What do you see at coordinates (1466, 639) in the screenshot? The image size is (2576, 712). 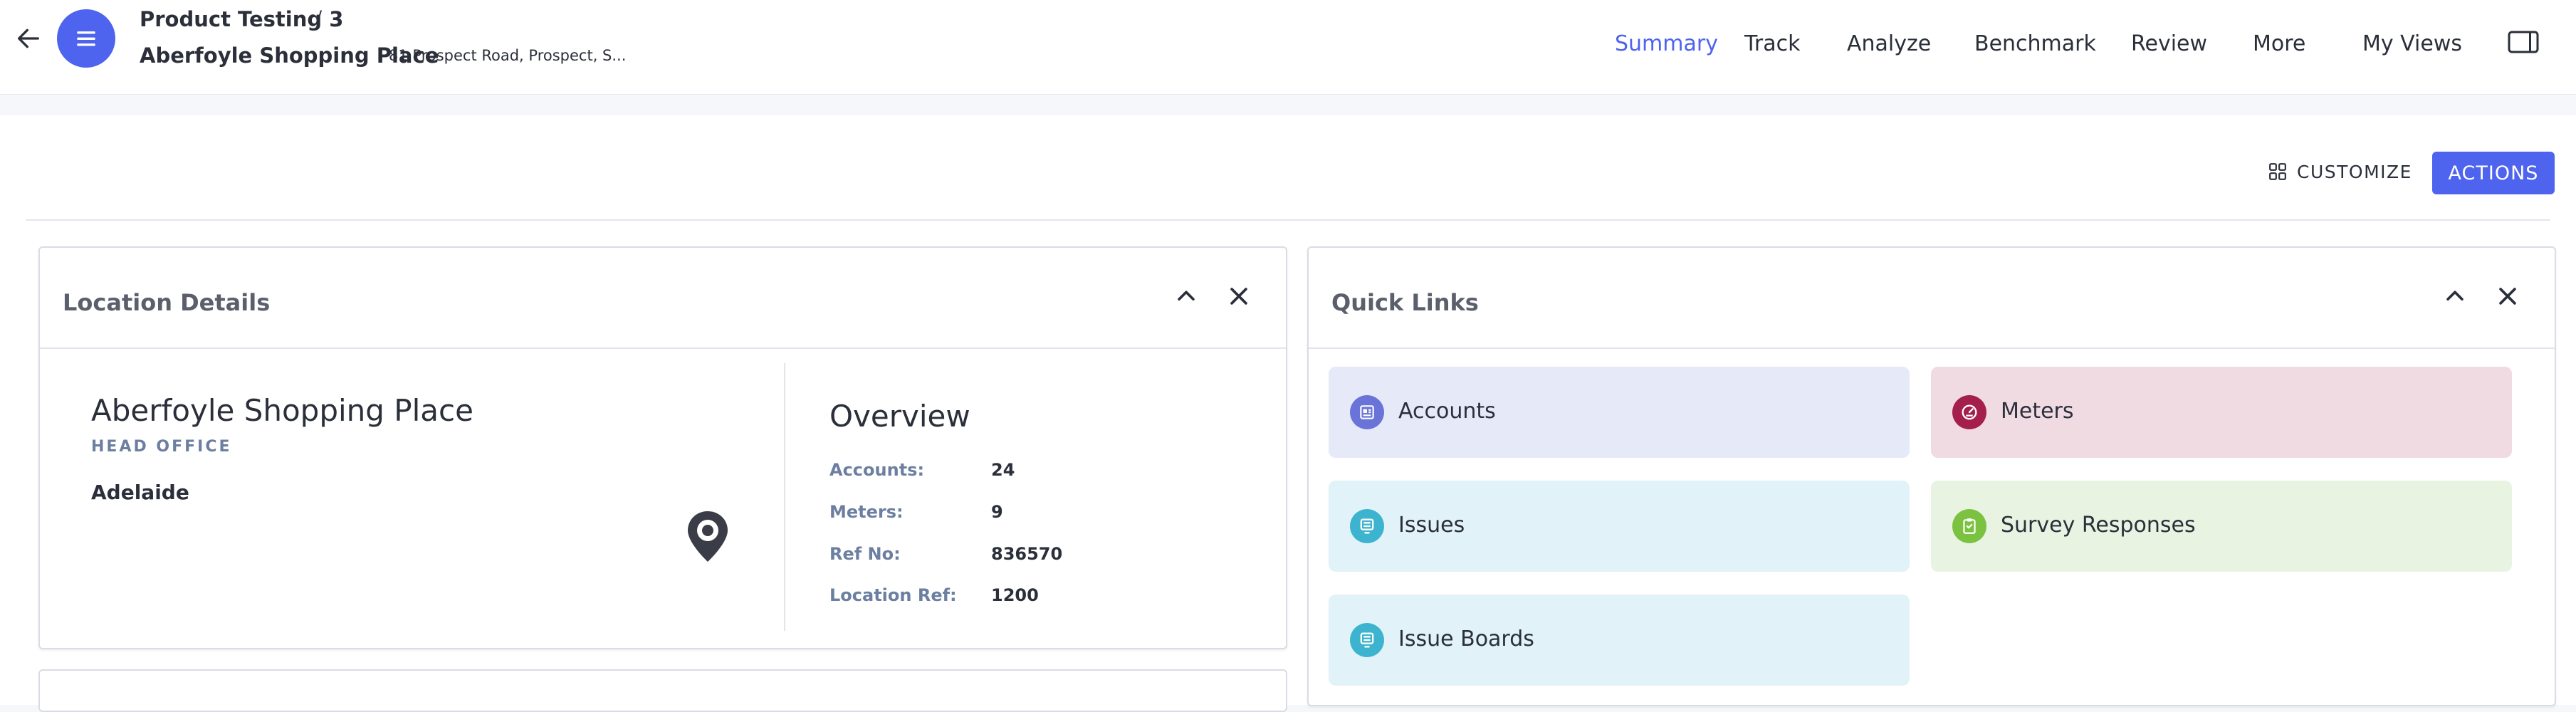 I see `quick-link-label: Issue Boards` at bounding box center [1466, 639].